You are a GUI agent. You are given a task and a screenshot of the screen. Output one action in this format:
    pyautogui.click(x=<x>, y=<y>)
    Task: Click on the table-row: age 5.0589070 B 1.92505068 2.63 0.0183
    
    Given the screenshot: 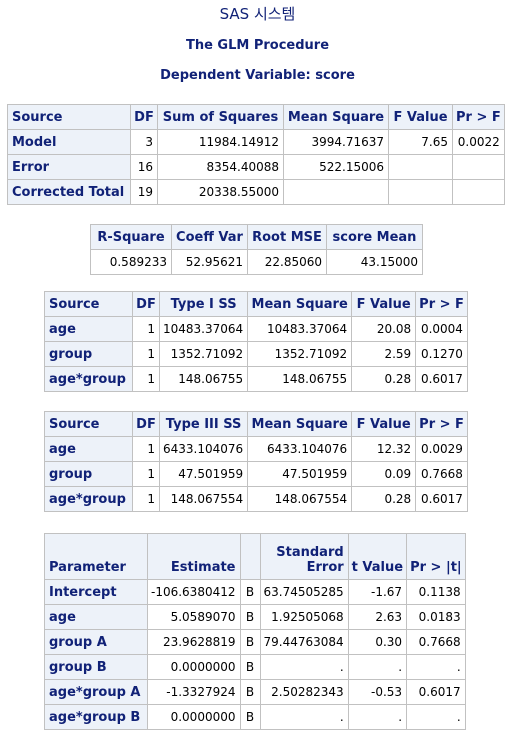 What is the action you would take?
    pyautogui.click(x=255, y=617)
    